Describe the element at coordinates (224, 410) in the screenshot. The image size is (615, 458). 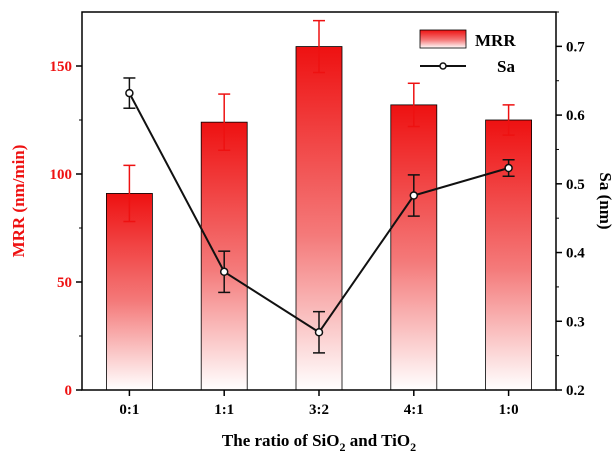
I see `x-tick-label-1: 1:1` at that location.